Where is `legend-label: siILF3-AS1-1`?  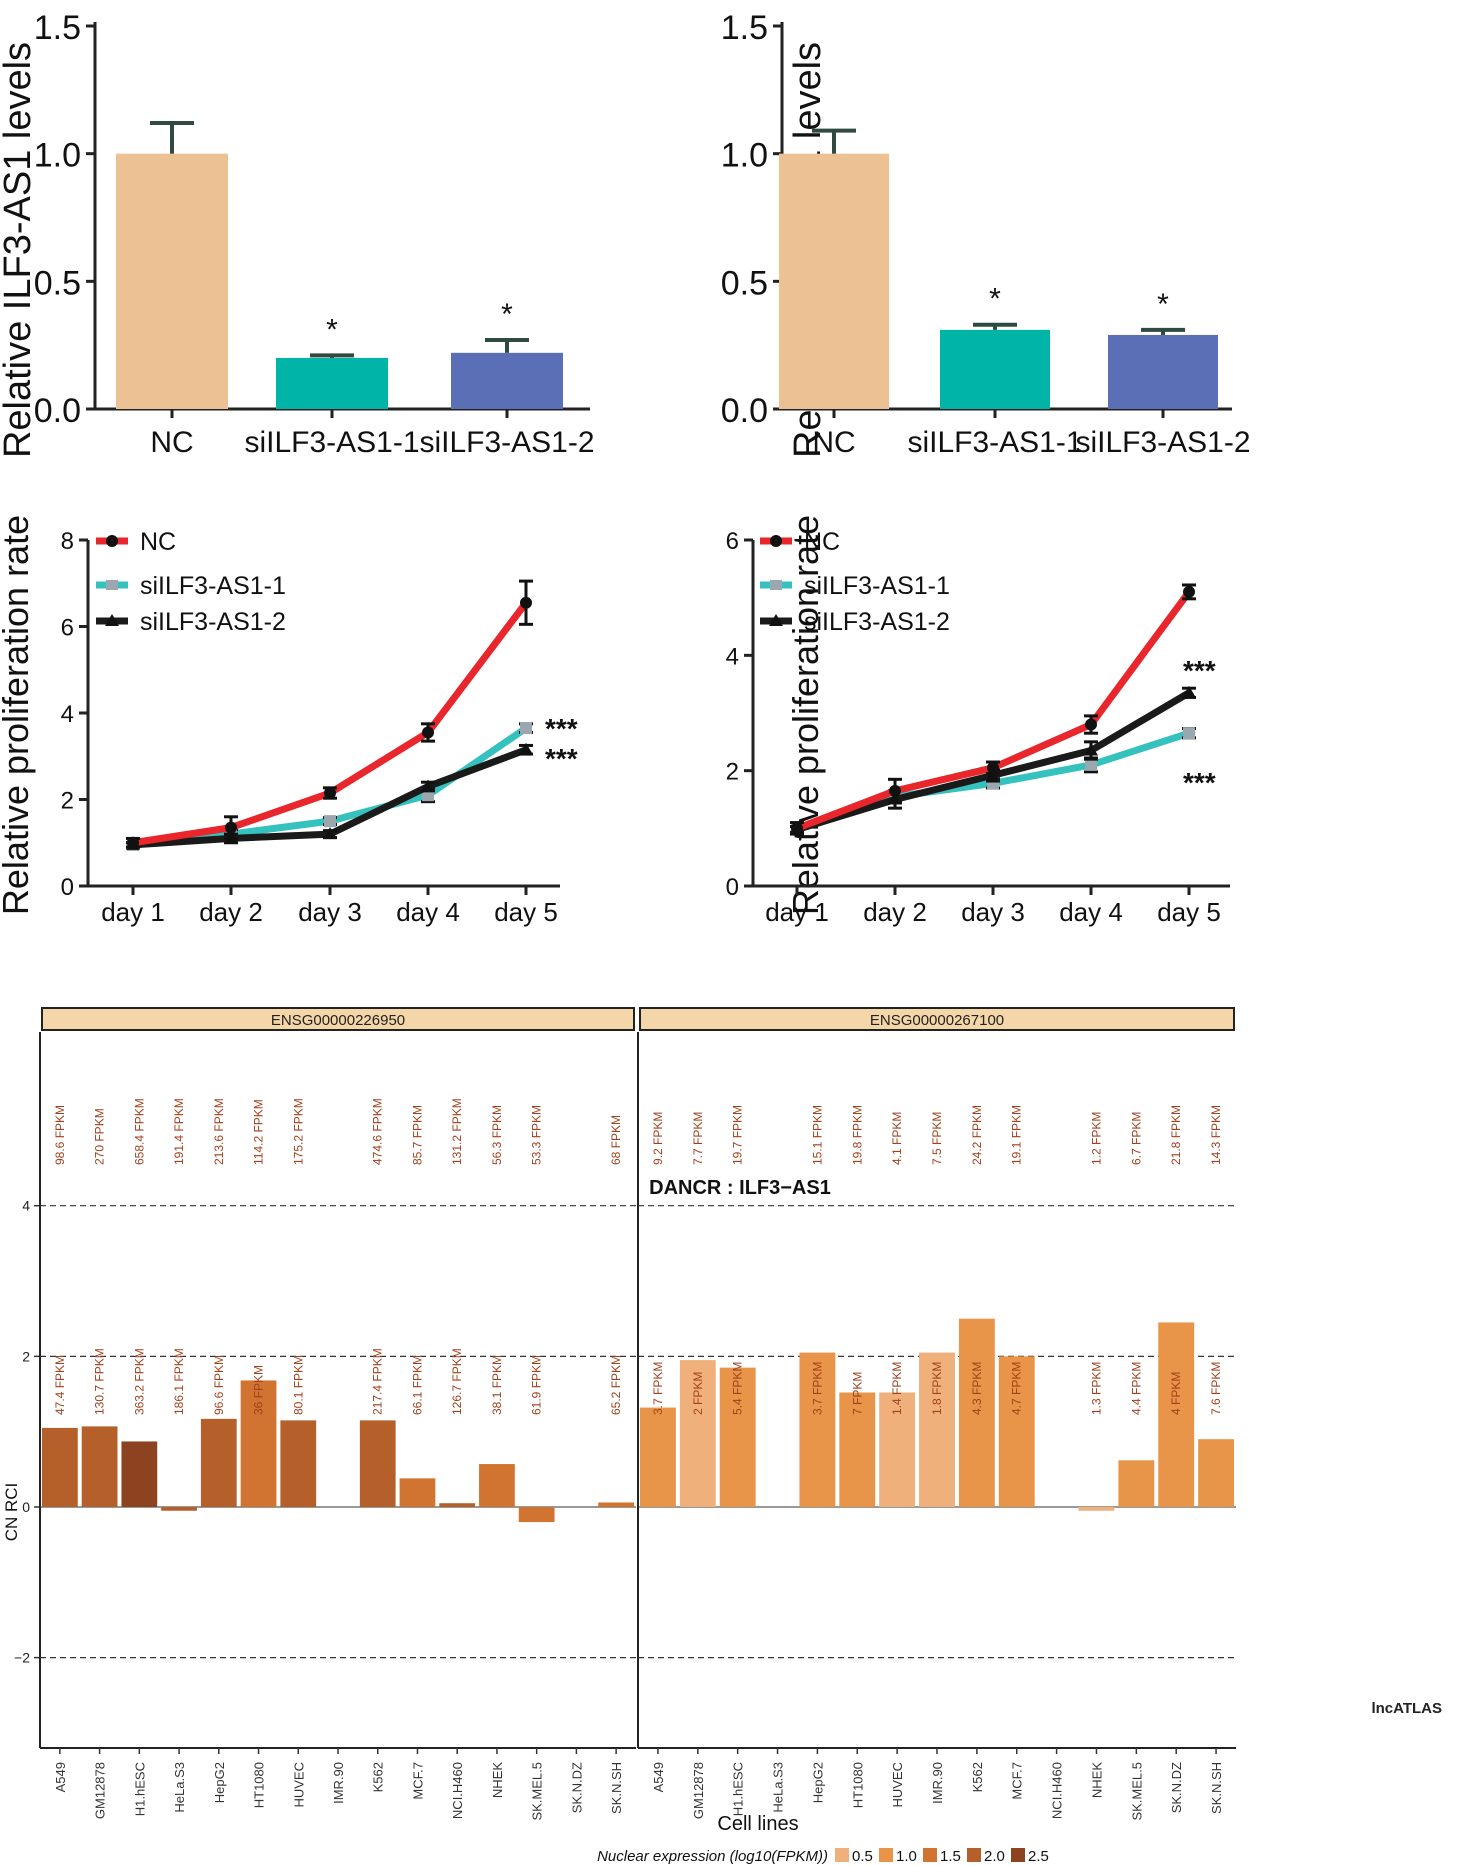 legend-label: siILF3-AS1-1 is located at coordinates (877, 586).